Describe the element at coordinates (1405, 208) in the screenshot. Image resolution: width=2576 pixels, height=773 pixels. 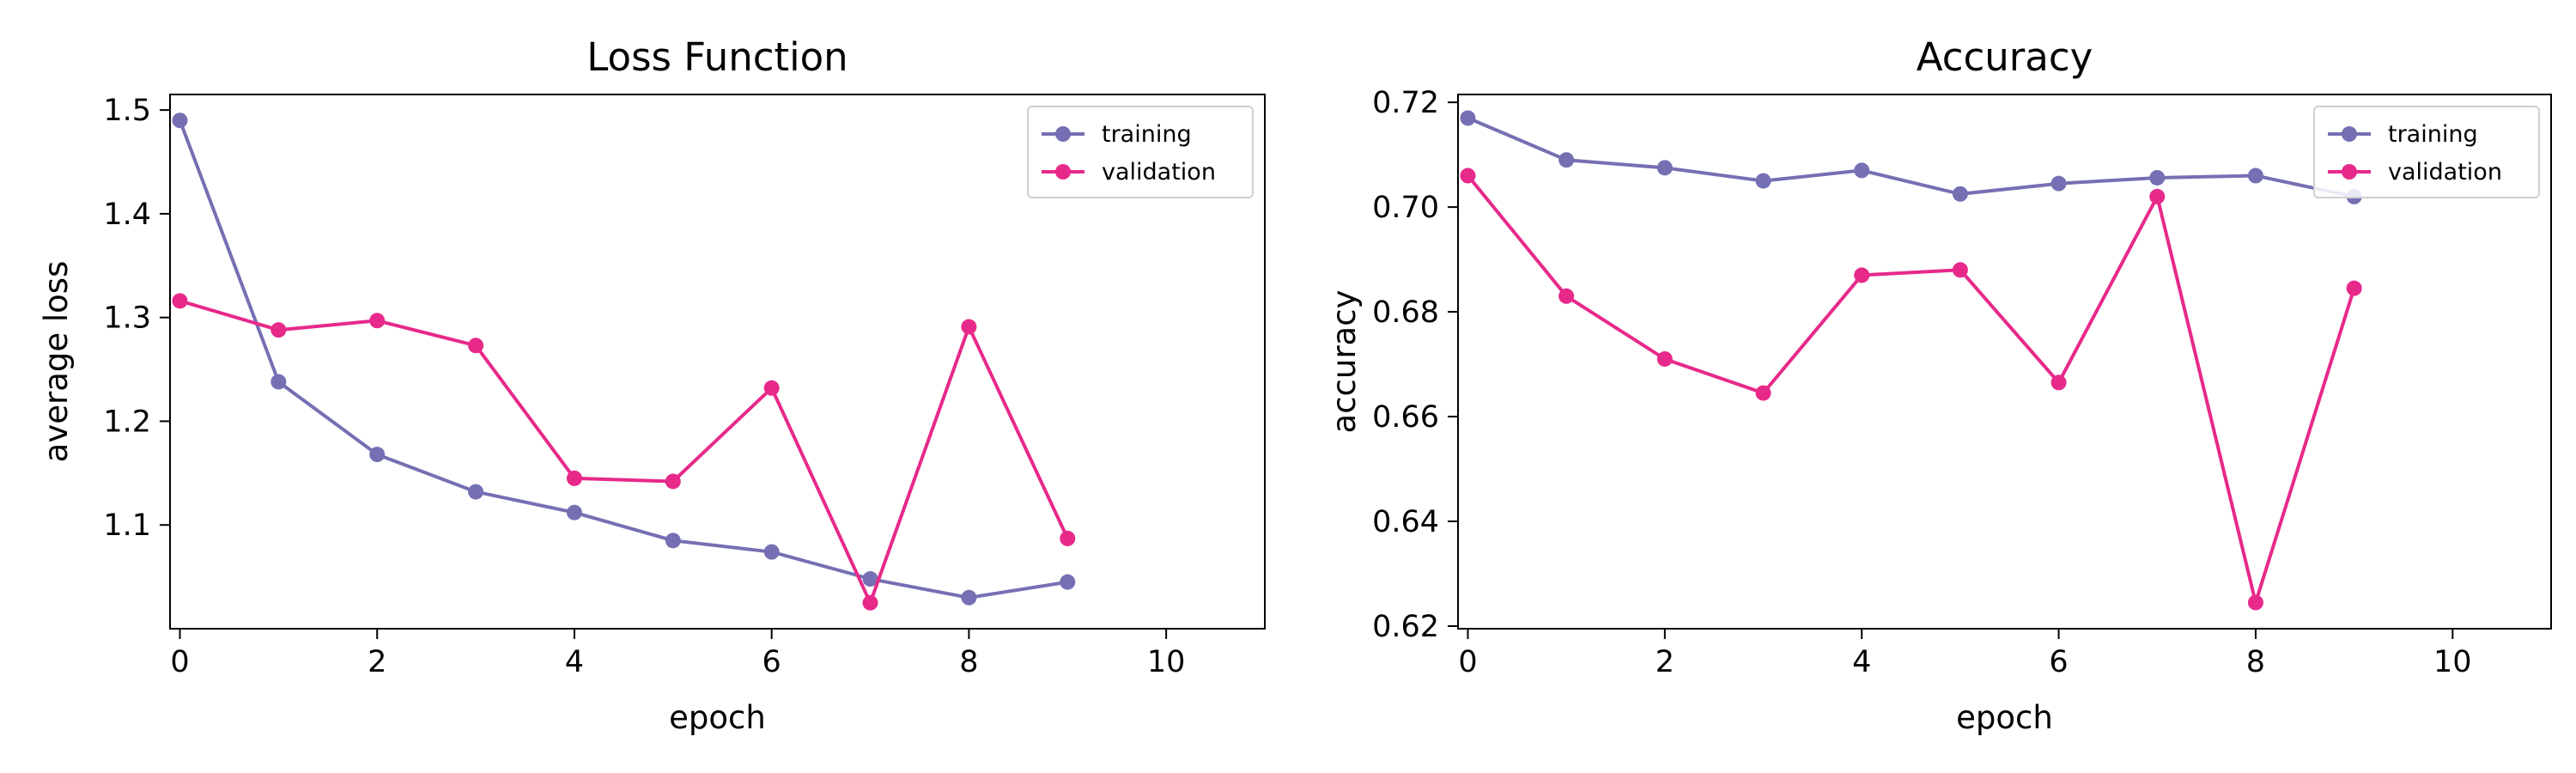
I see `y-tick-label: 0.70` at that location.